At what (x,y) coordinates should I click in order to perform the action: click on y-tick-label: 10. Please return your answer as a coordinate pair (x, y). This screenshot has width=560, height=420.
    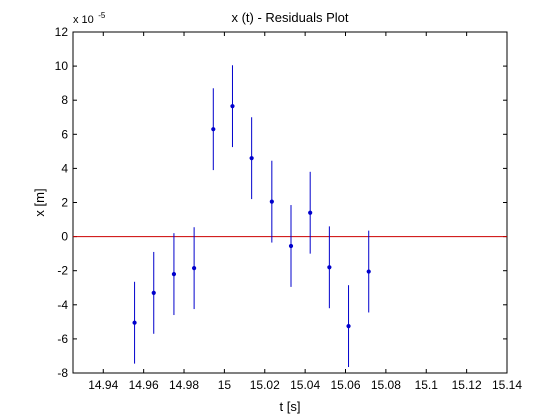
    Looking at the image, I should click on (62, 66).